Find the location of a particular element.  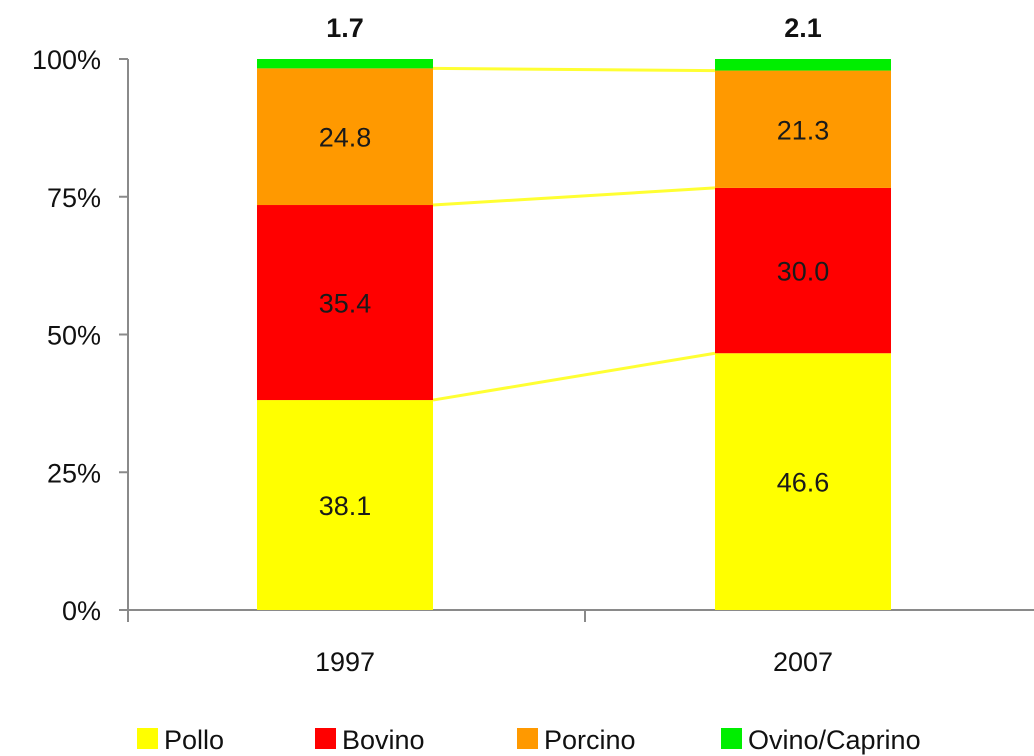

x-tick-label: 2007 is located at coordinates (803, 662).